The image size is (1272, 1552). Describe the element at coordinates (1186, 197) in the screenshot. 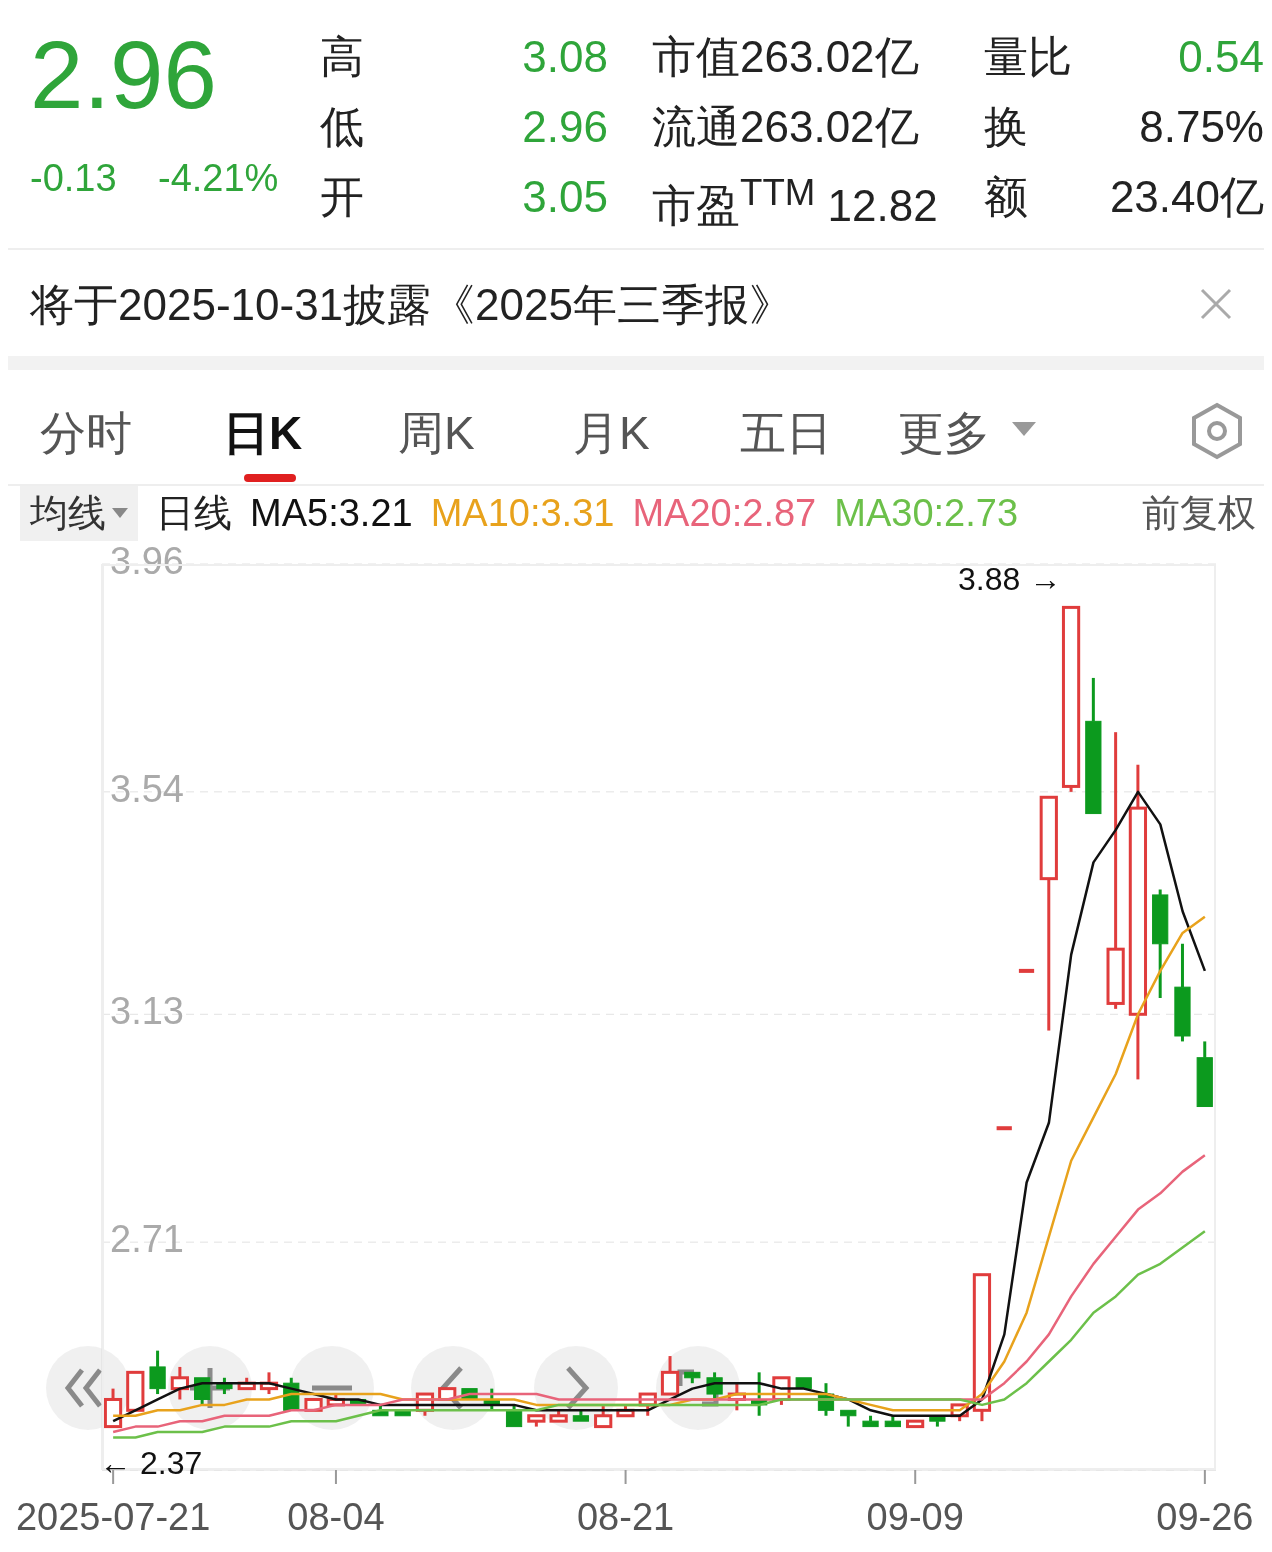

I see `text: 23.40亿` at that location.